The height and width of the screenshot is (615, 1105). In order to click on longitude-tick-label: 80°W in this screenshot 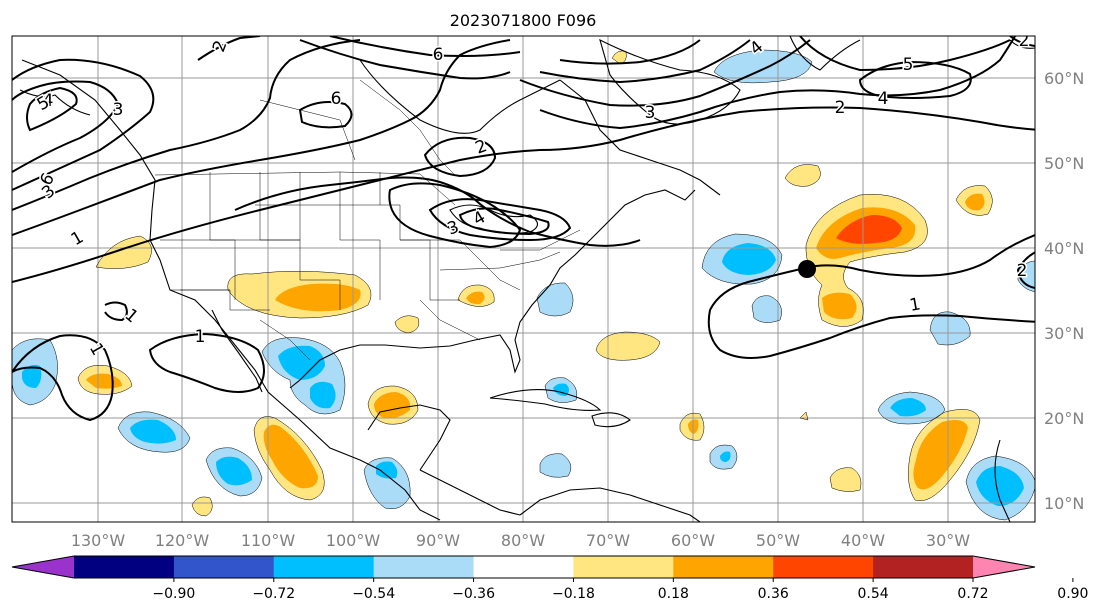, I will do `click(523, 540)`.